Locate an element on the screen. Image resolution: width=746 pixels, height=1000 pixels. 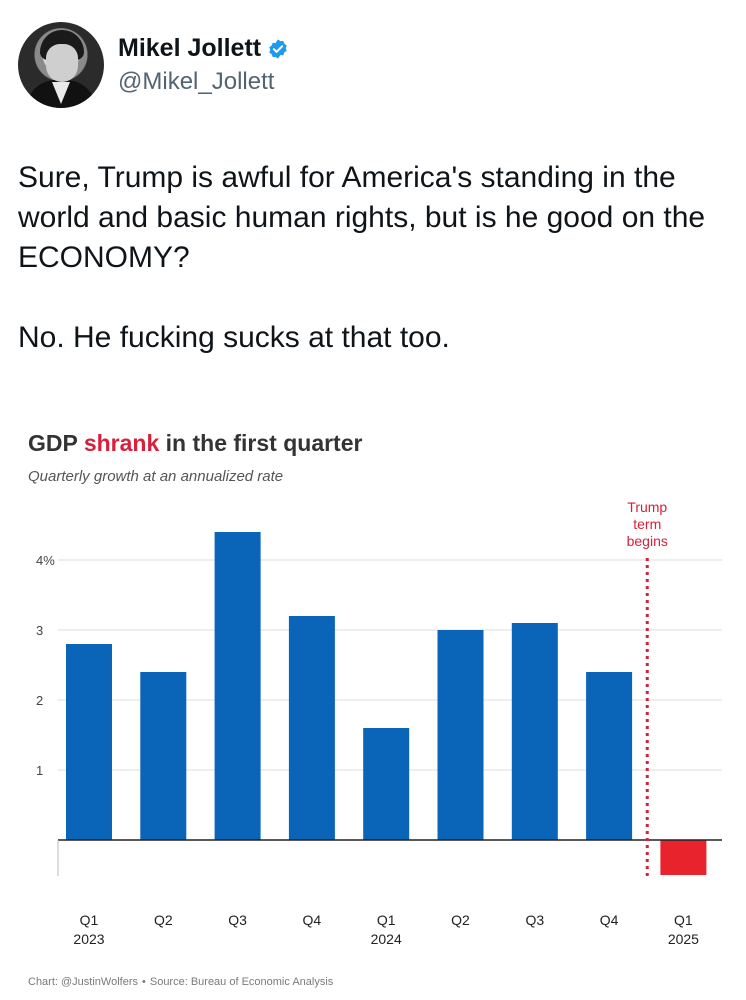
x-year-label: 2024 is located at coordinates (386, 939).